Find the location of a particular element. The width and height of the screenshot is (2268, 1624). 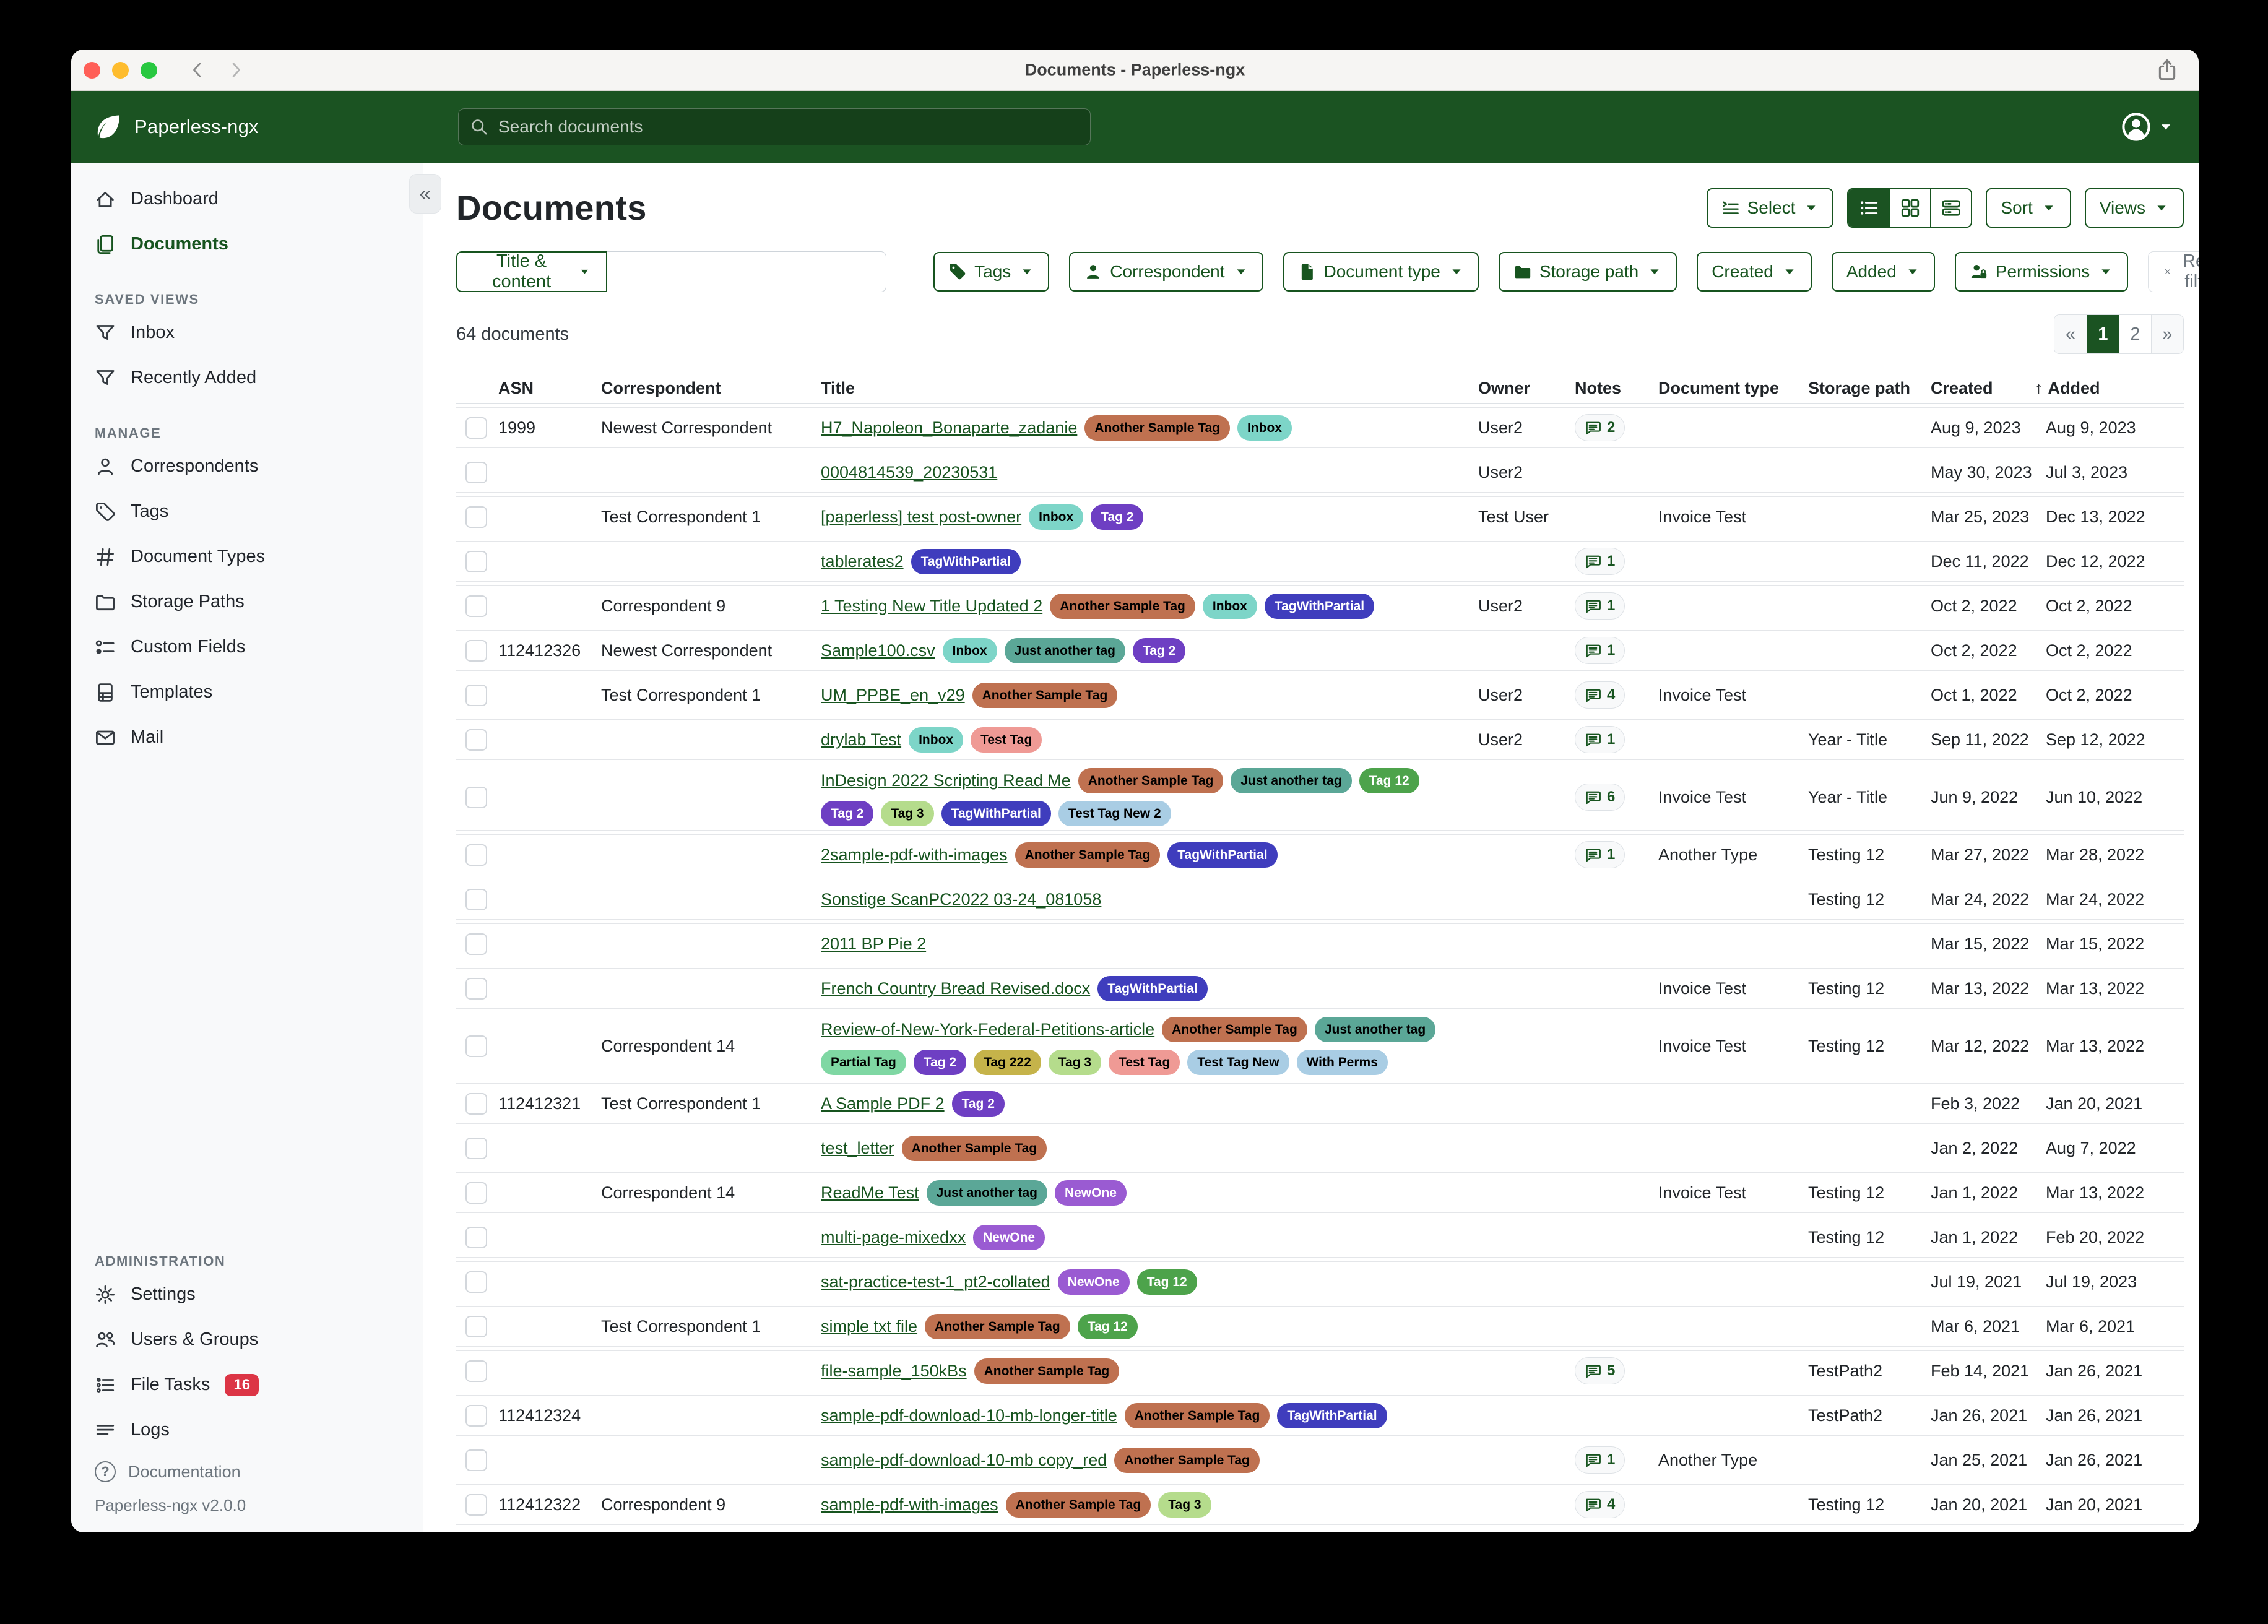

share-icon is located at coordinates (2167, 70).